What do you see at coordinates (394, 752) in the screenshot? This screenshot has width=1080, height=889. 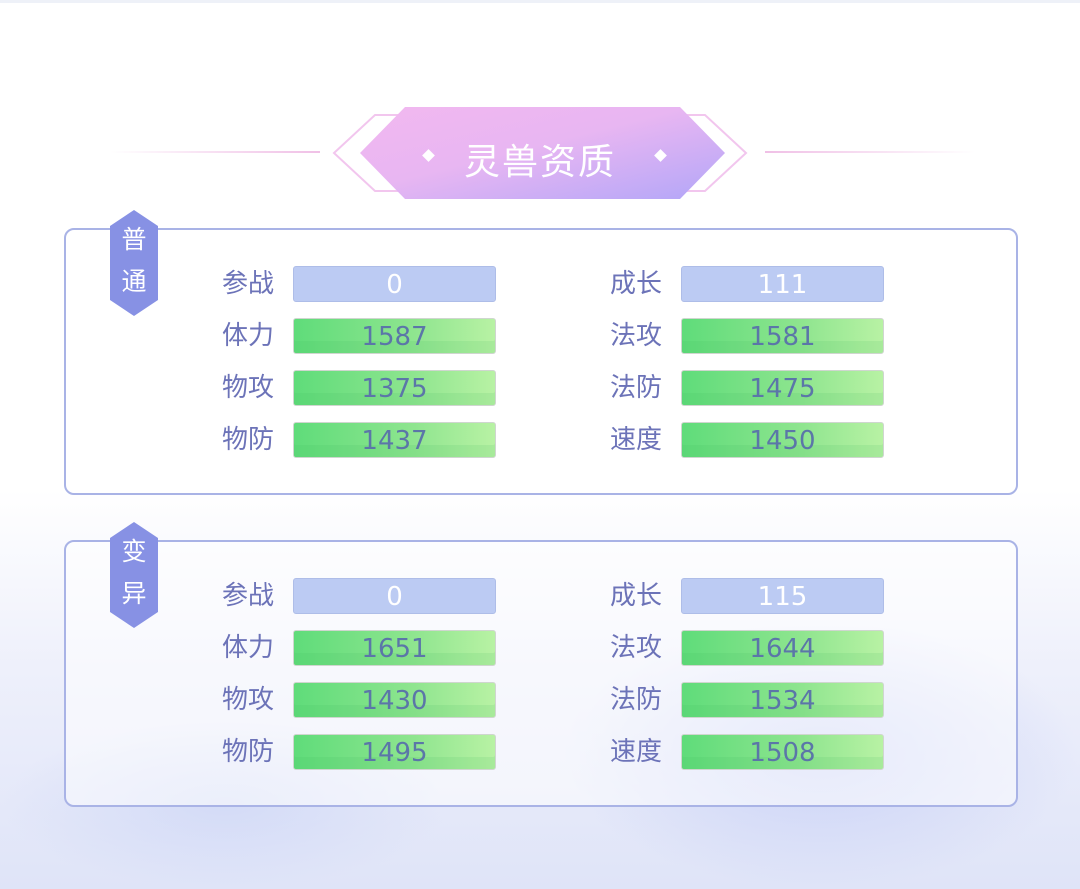 I see `stat-value-bar: 1495` at bounding box center [394, 752].